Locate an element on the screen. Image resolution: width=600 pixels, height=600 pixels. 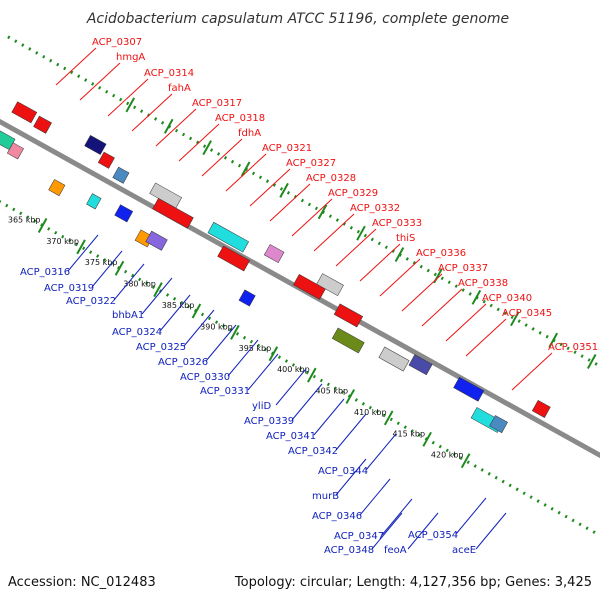
reverse-gene-label: ACP_0330 is located at coordinates (205, 377).